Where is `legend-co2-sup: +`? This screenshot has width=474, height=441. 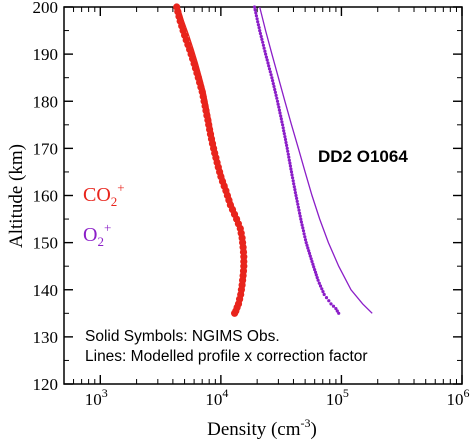
legend-co2-sup: + is located at coordinates (120, 187).